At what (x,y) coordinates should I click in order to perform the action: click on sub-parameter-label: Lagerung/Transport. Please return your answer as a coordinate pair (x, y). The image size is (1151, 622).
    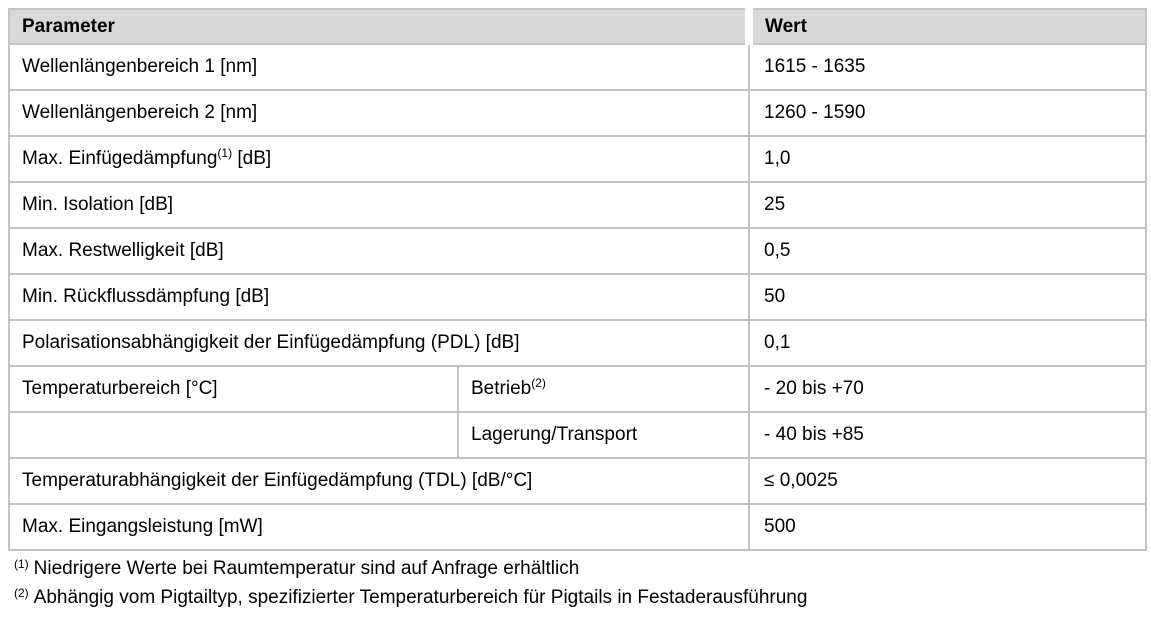
    Looking at the image, I should click on (554, 434).